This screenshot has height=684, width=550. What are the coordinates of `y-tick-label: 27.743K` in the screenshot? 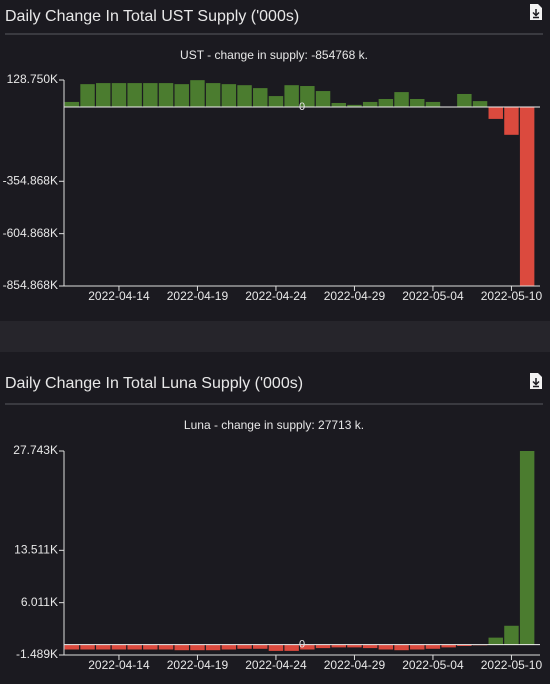 It's located at (35, 450).